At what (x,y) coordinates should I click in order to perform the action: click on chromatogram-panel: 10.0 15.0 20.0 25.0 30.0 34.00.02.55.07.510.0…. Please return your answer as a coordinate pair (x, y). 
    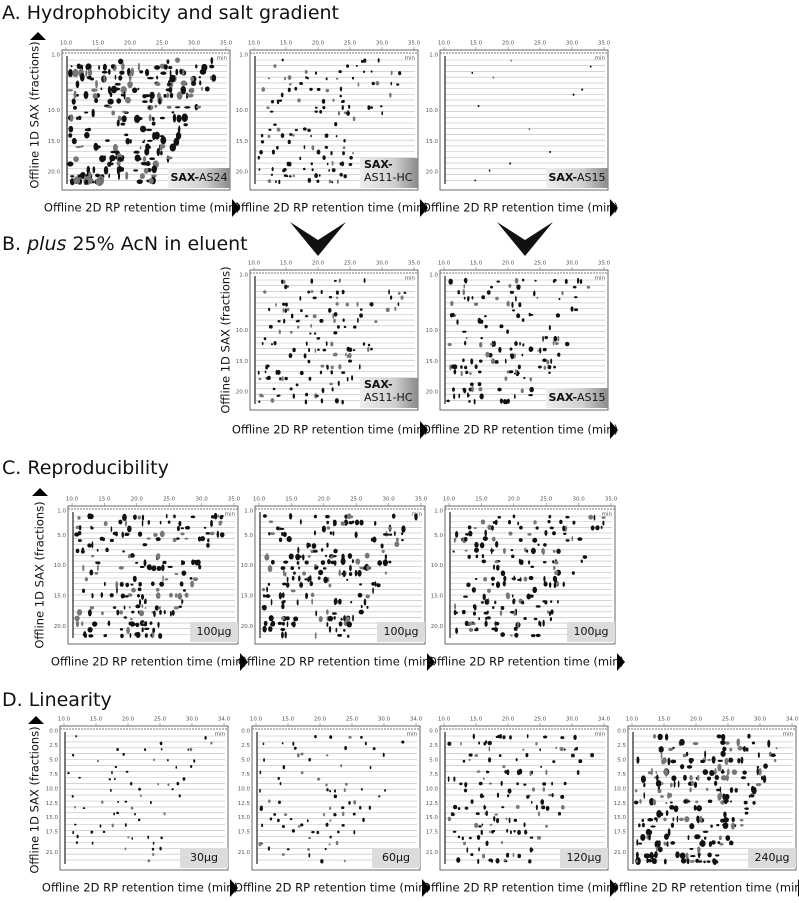
    Looking at the image, I should click on (520, 807).